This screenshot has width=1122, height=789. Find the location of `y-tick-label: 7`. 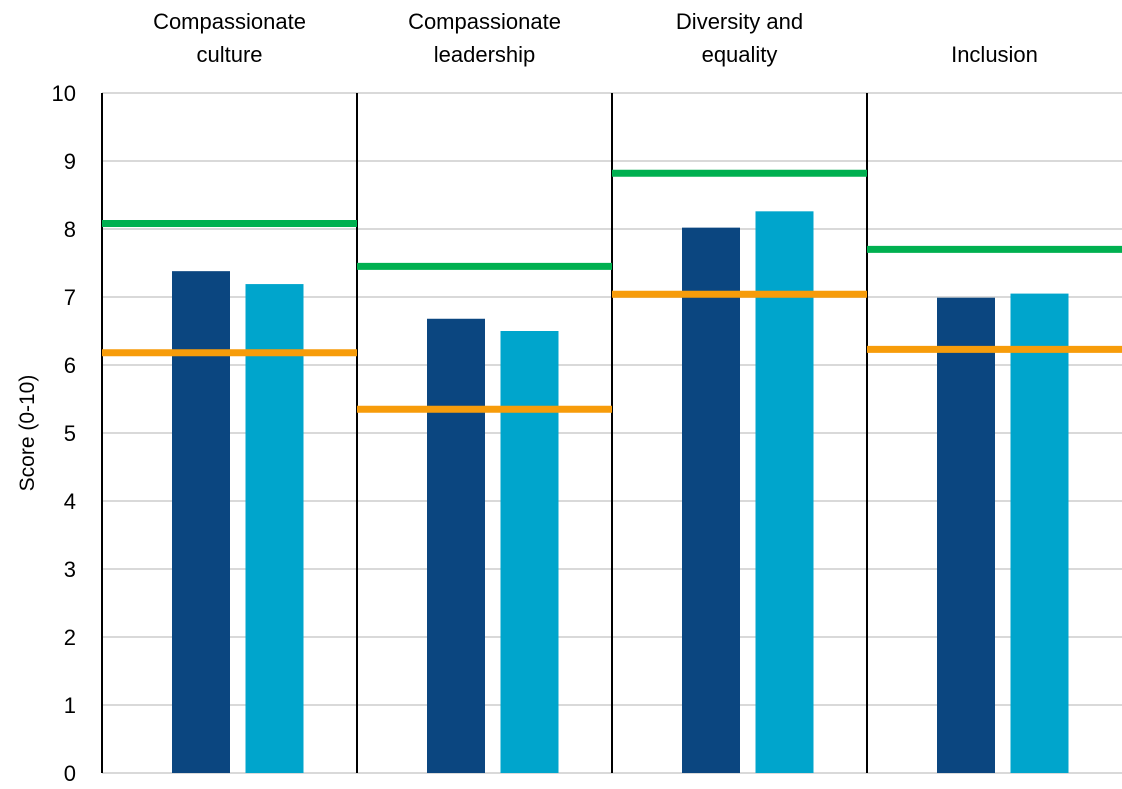

y-tick-label: 7 is located at coordinates (70, 297).